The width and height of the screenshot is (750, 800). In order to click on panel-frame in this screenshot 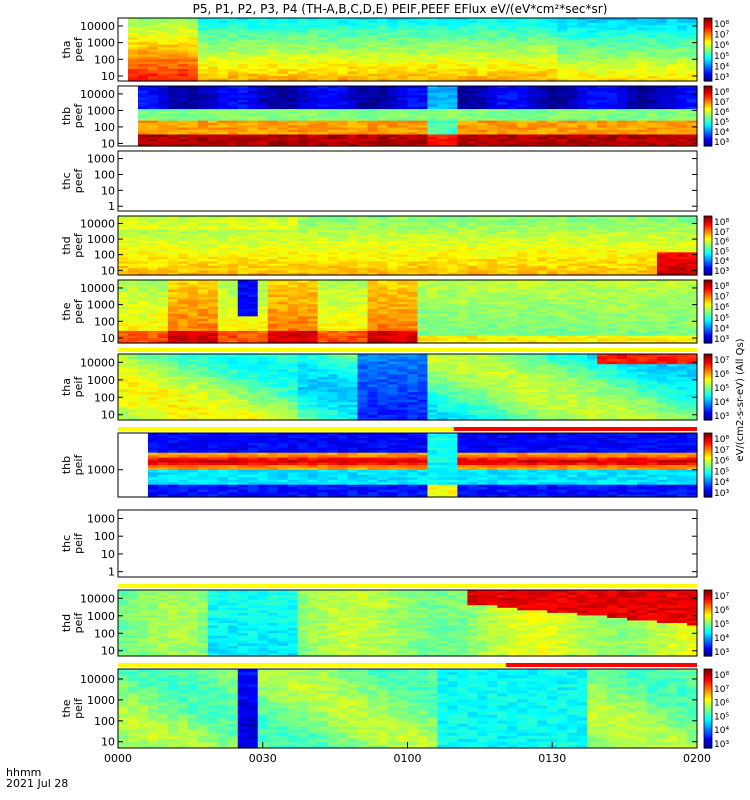, I will do `click(407, 181)`.